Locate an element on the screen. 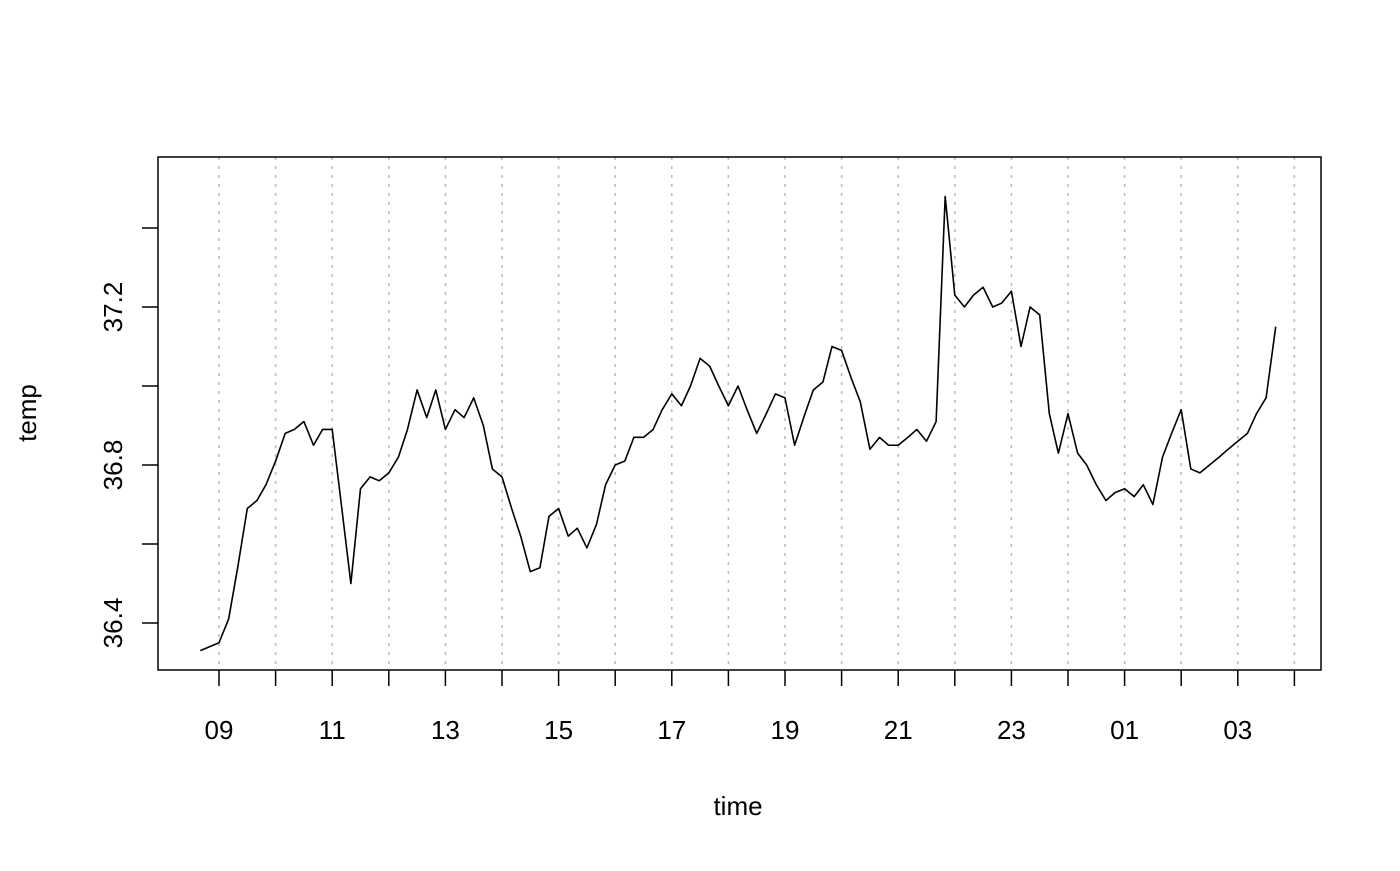 The image size is (1400, 871). x-tick-label: 17 is located at coordinates (671, 730).